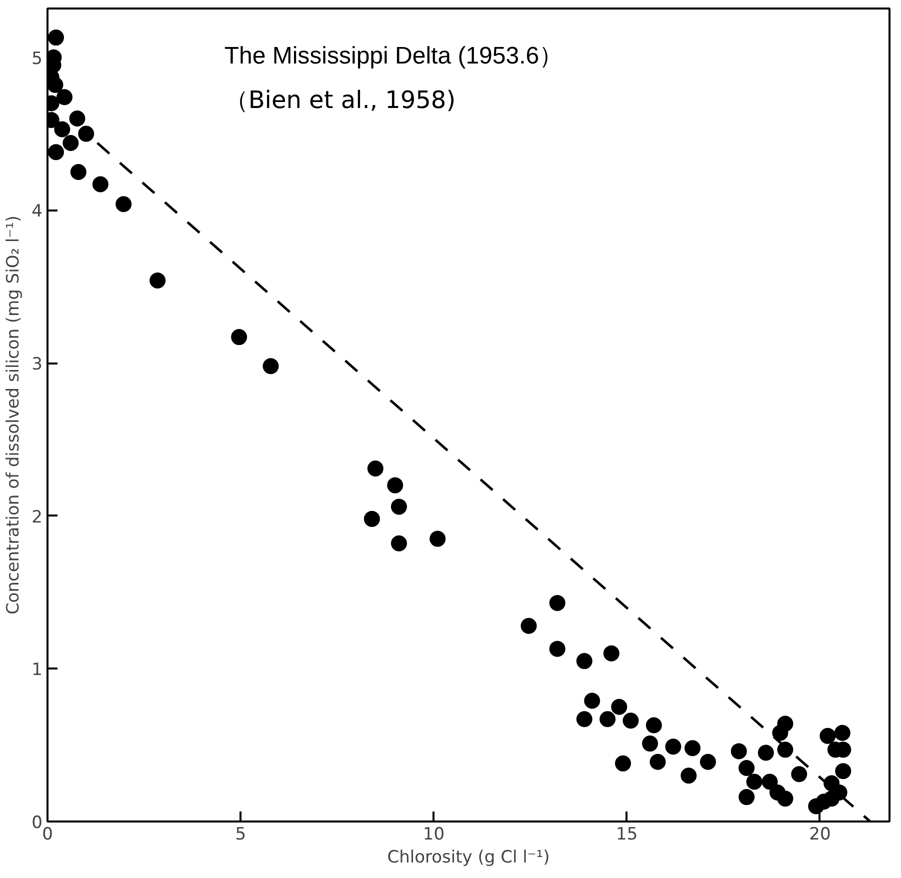  What do you see at coordinates (468, 858) in the screenshot?
I see `x-axis-title: Chlorosity (g Cl l⁻¹)` at bounding box center [468, 858].